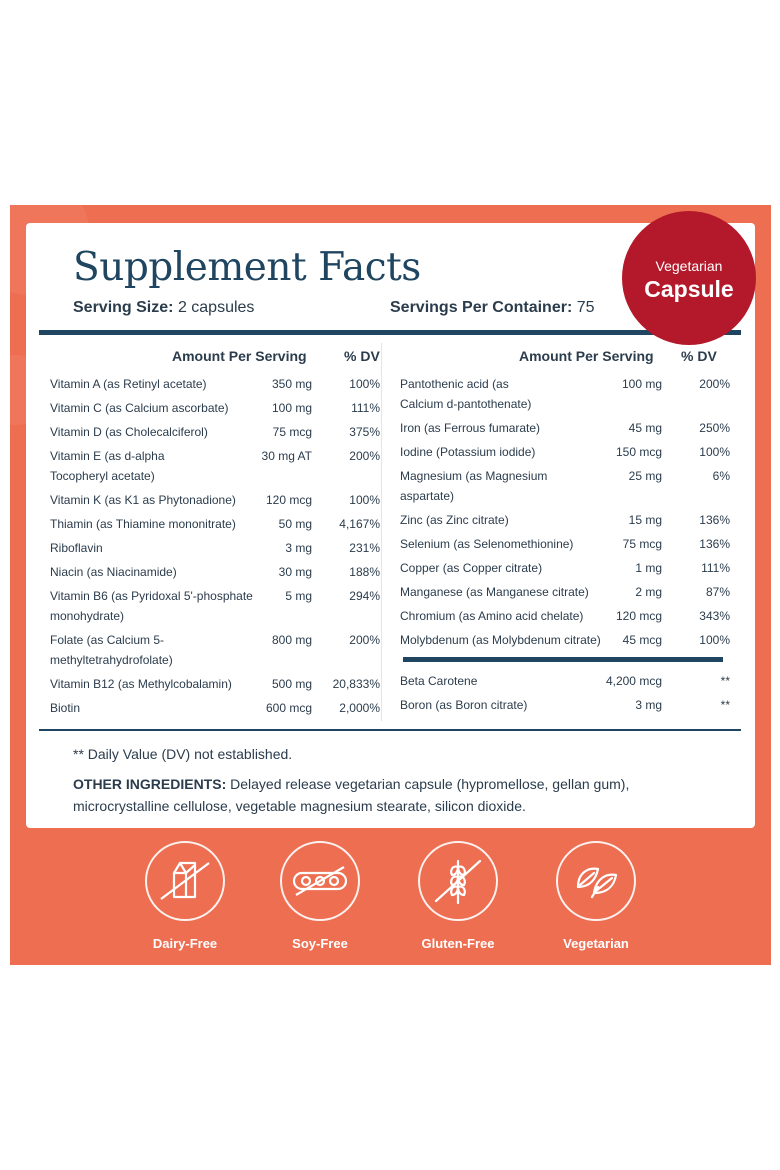  Describe the element at coordinates (565, 705) in the screenshot. I see `nutrient-row: Boron (as Boron citrate) 3 mg **` at that location.